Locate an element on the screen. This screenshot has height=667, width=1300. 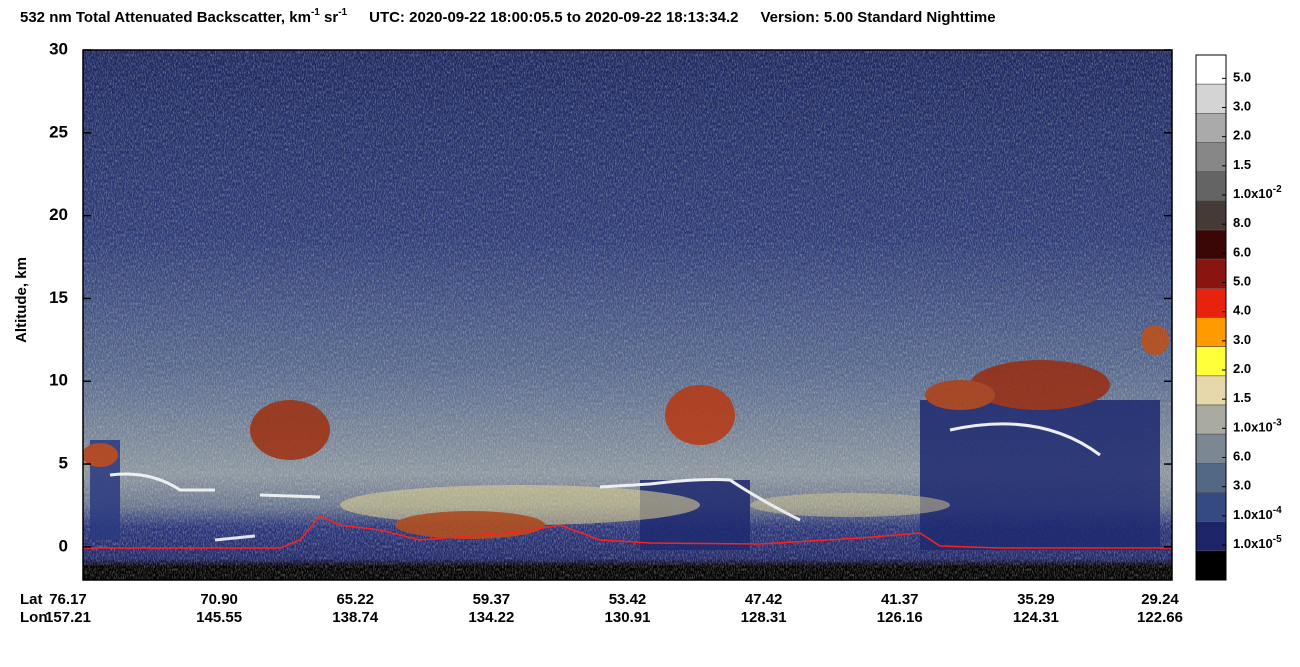
colorbar-label-text: 4.0 is located at coordinates (1242, 310).